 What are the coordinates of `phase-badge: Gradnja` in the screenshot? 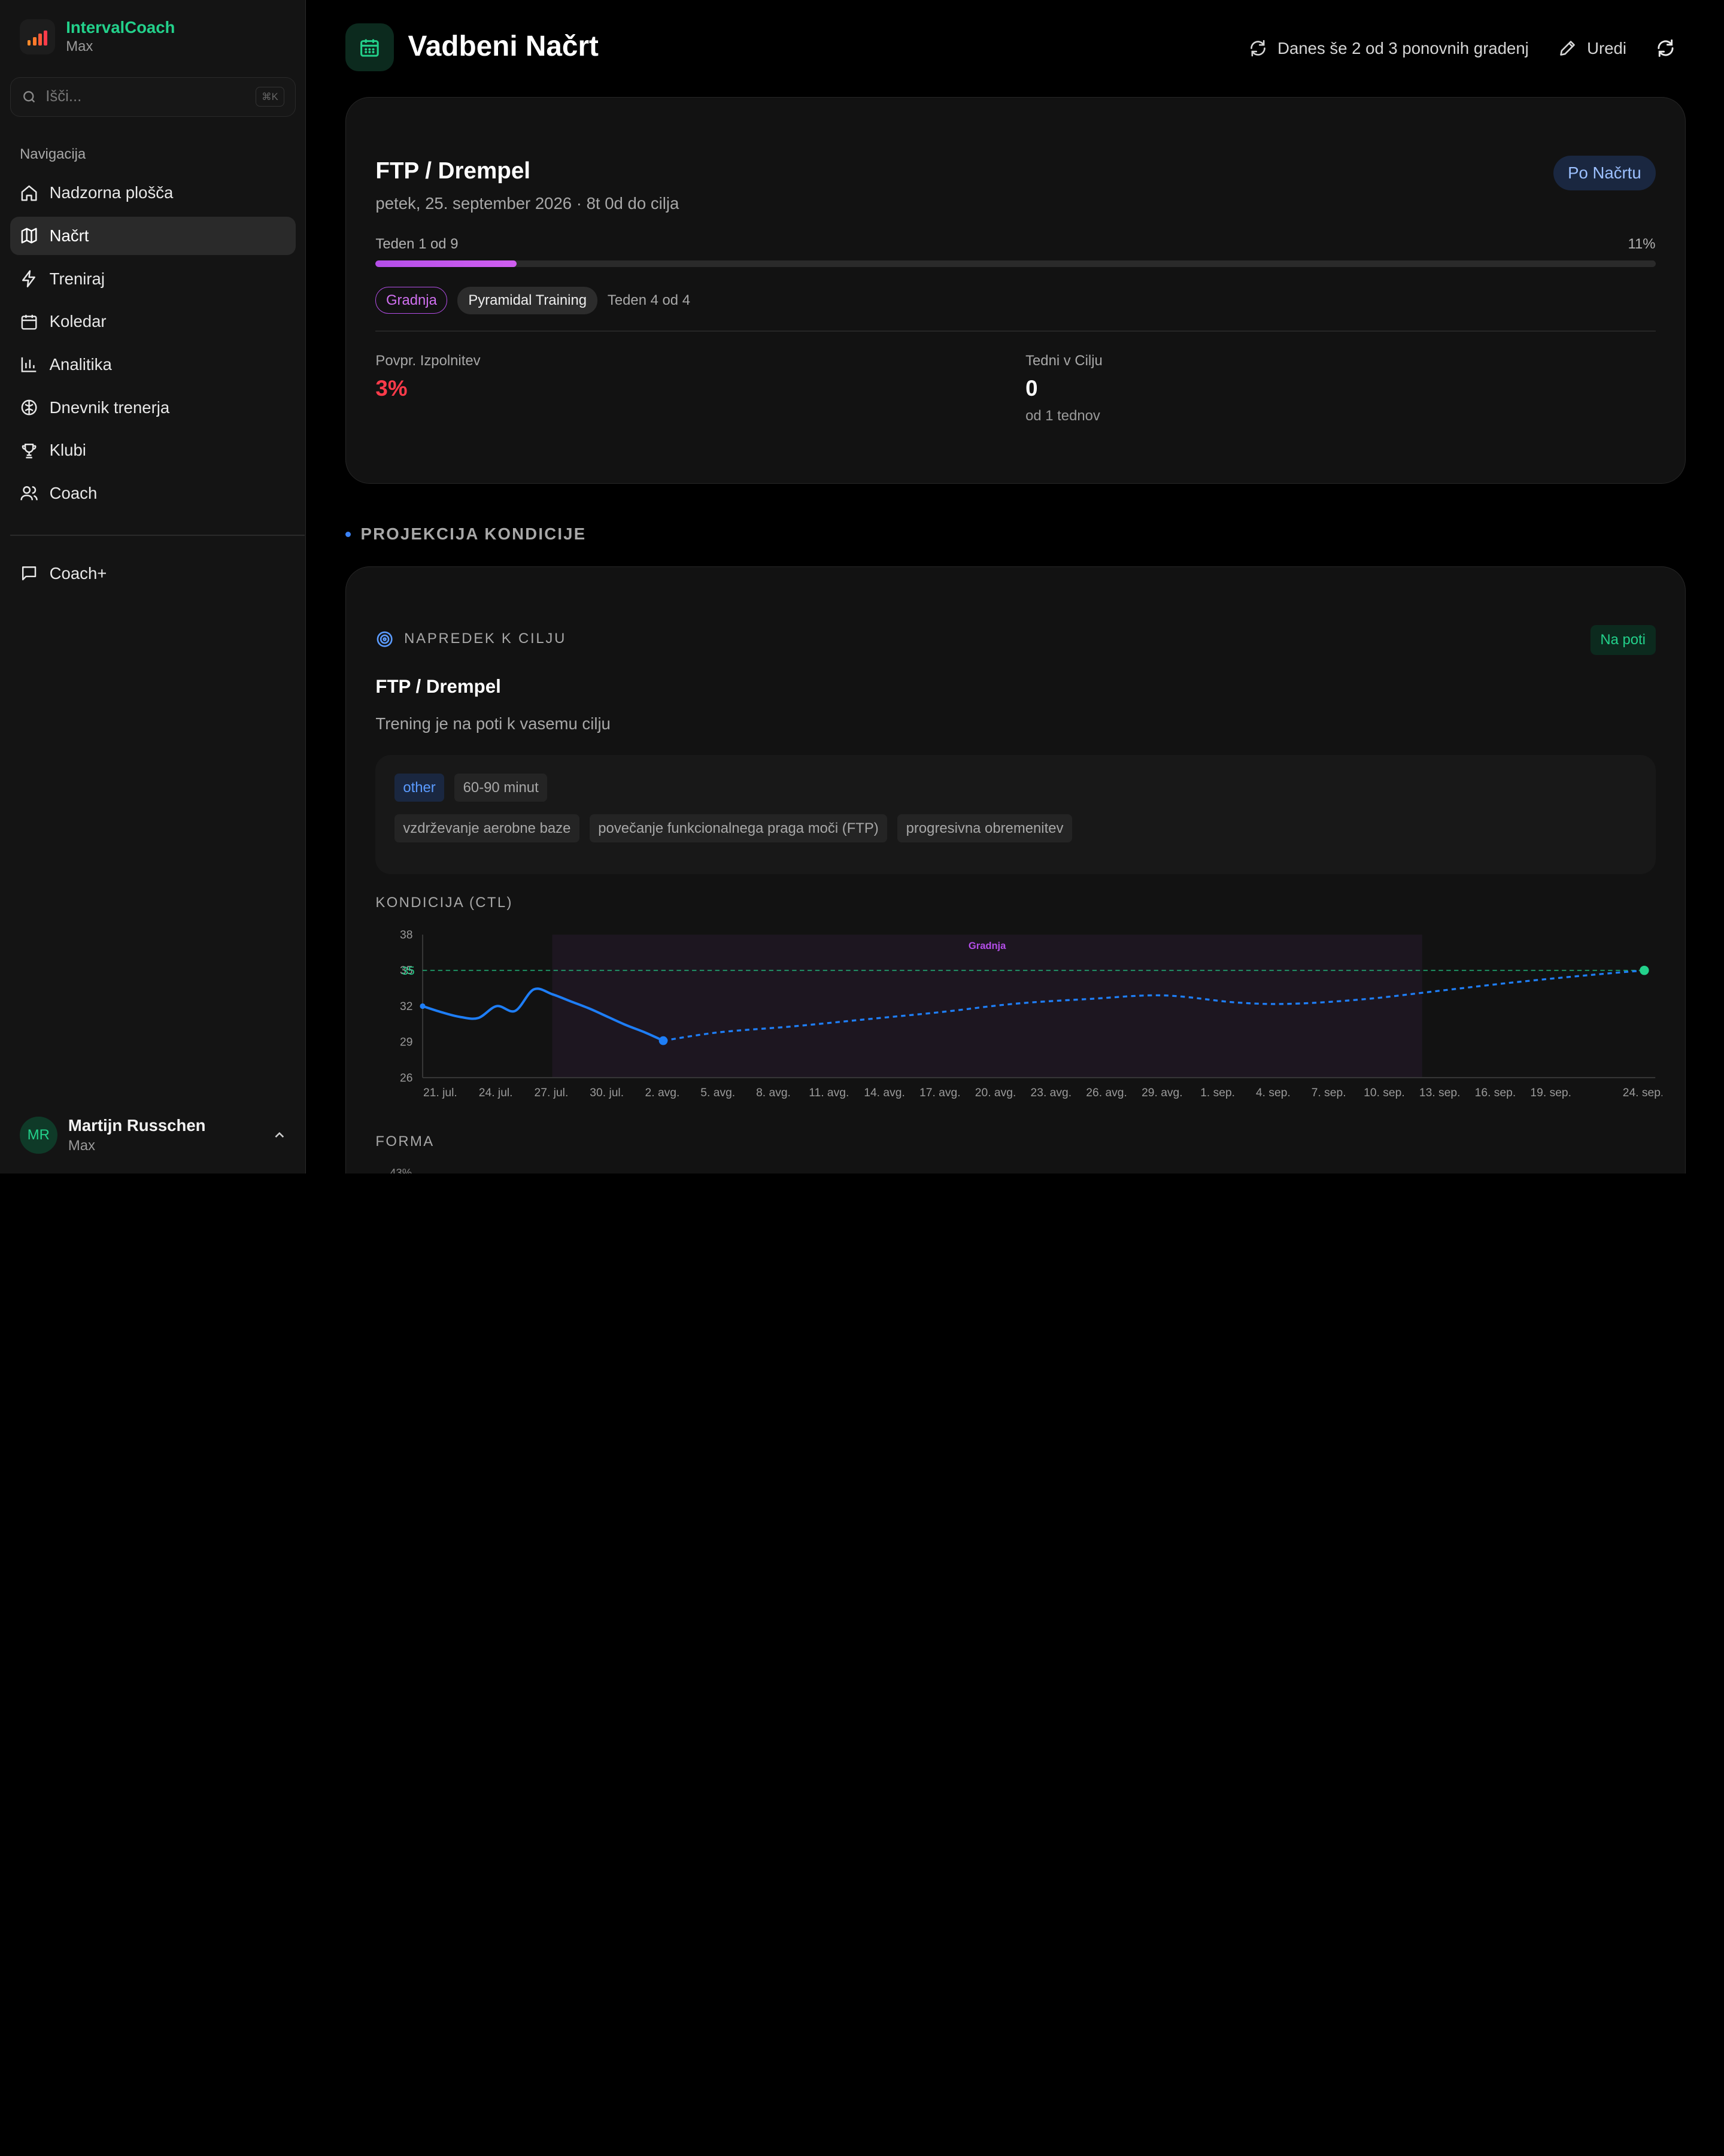 It's located at (411, 300).